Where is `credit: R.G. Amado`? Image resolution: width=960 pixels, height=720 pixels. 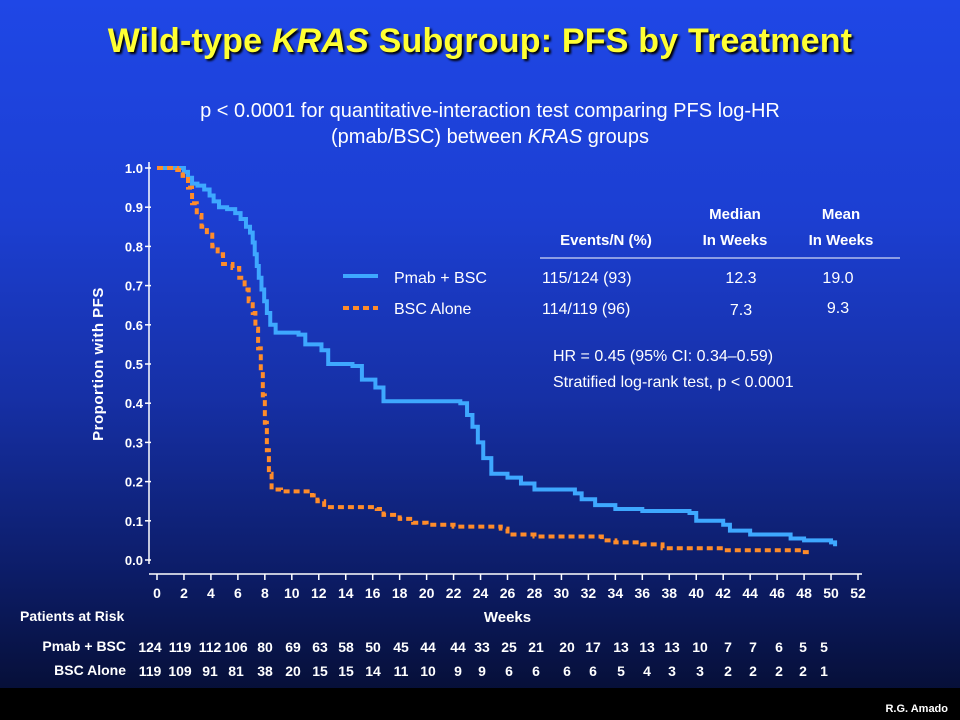 credit: R.G. Amado is located at coordinates (916, 709).